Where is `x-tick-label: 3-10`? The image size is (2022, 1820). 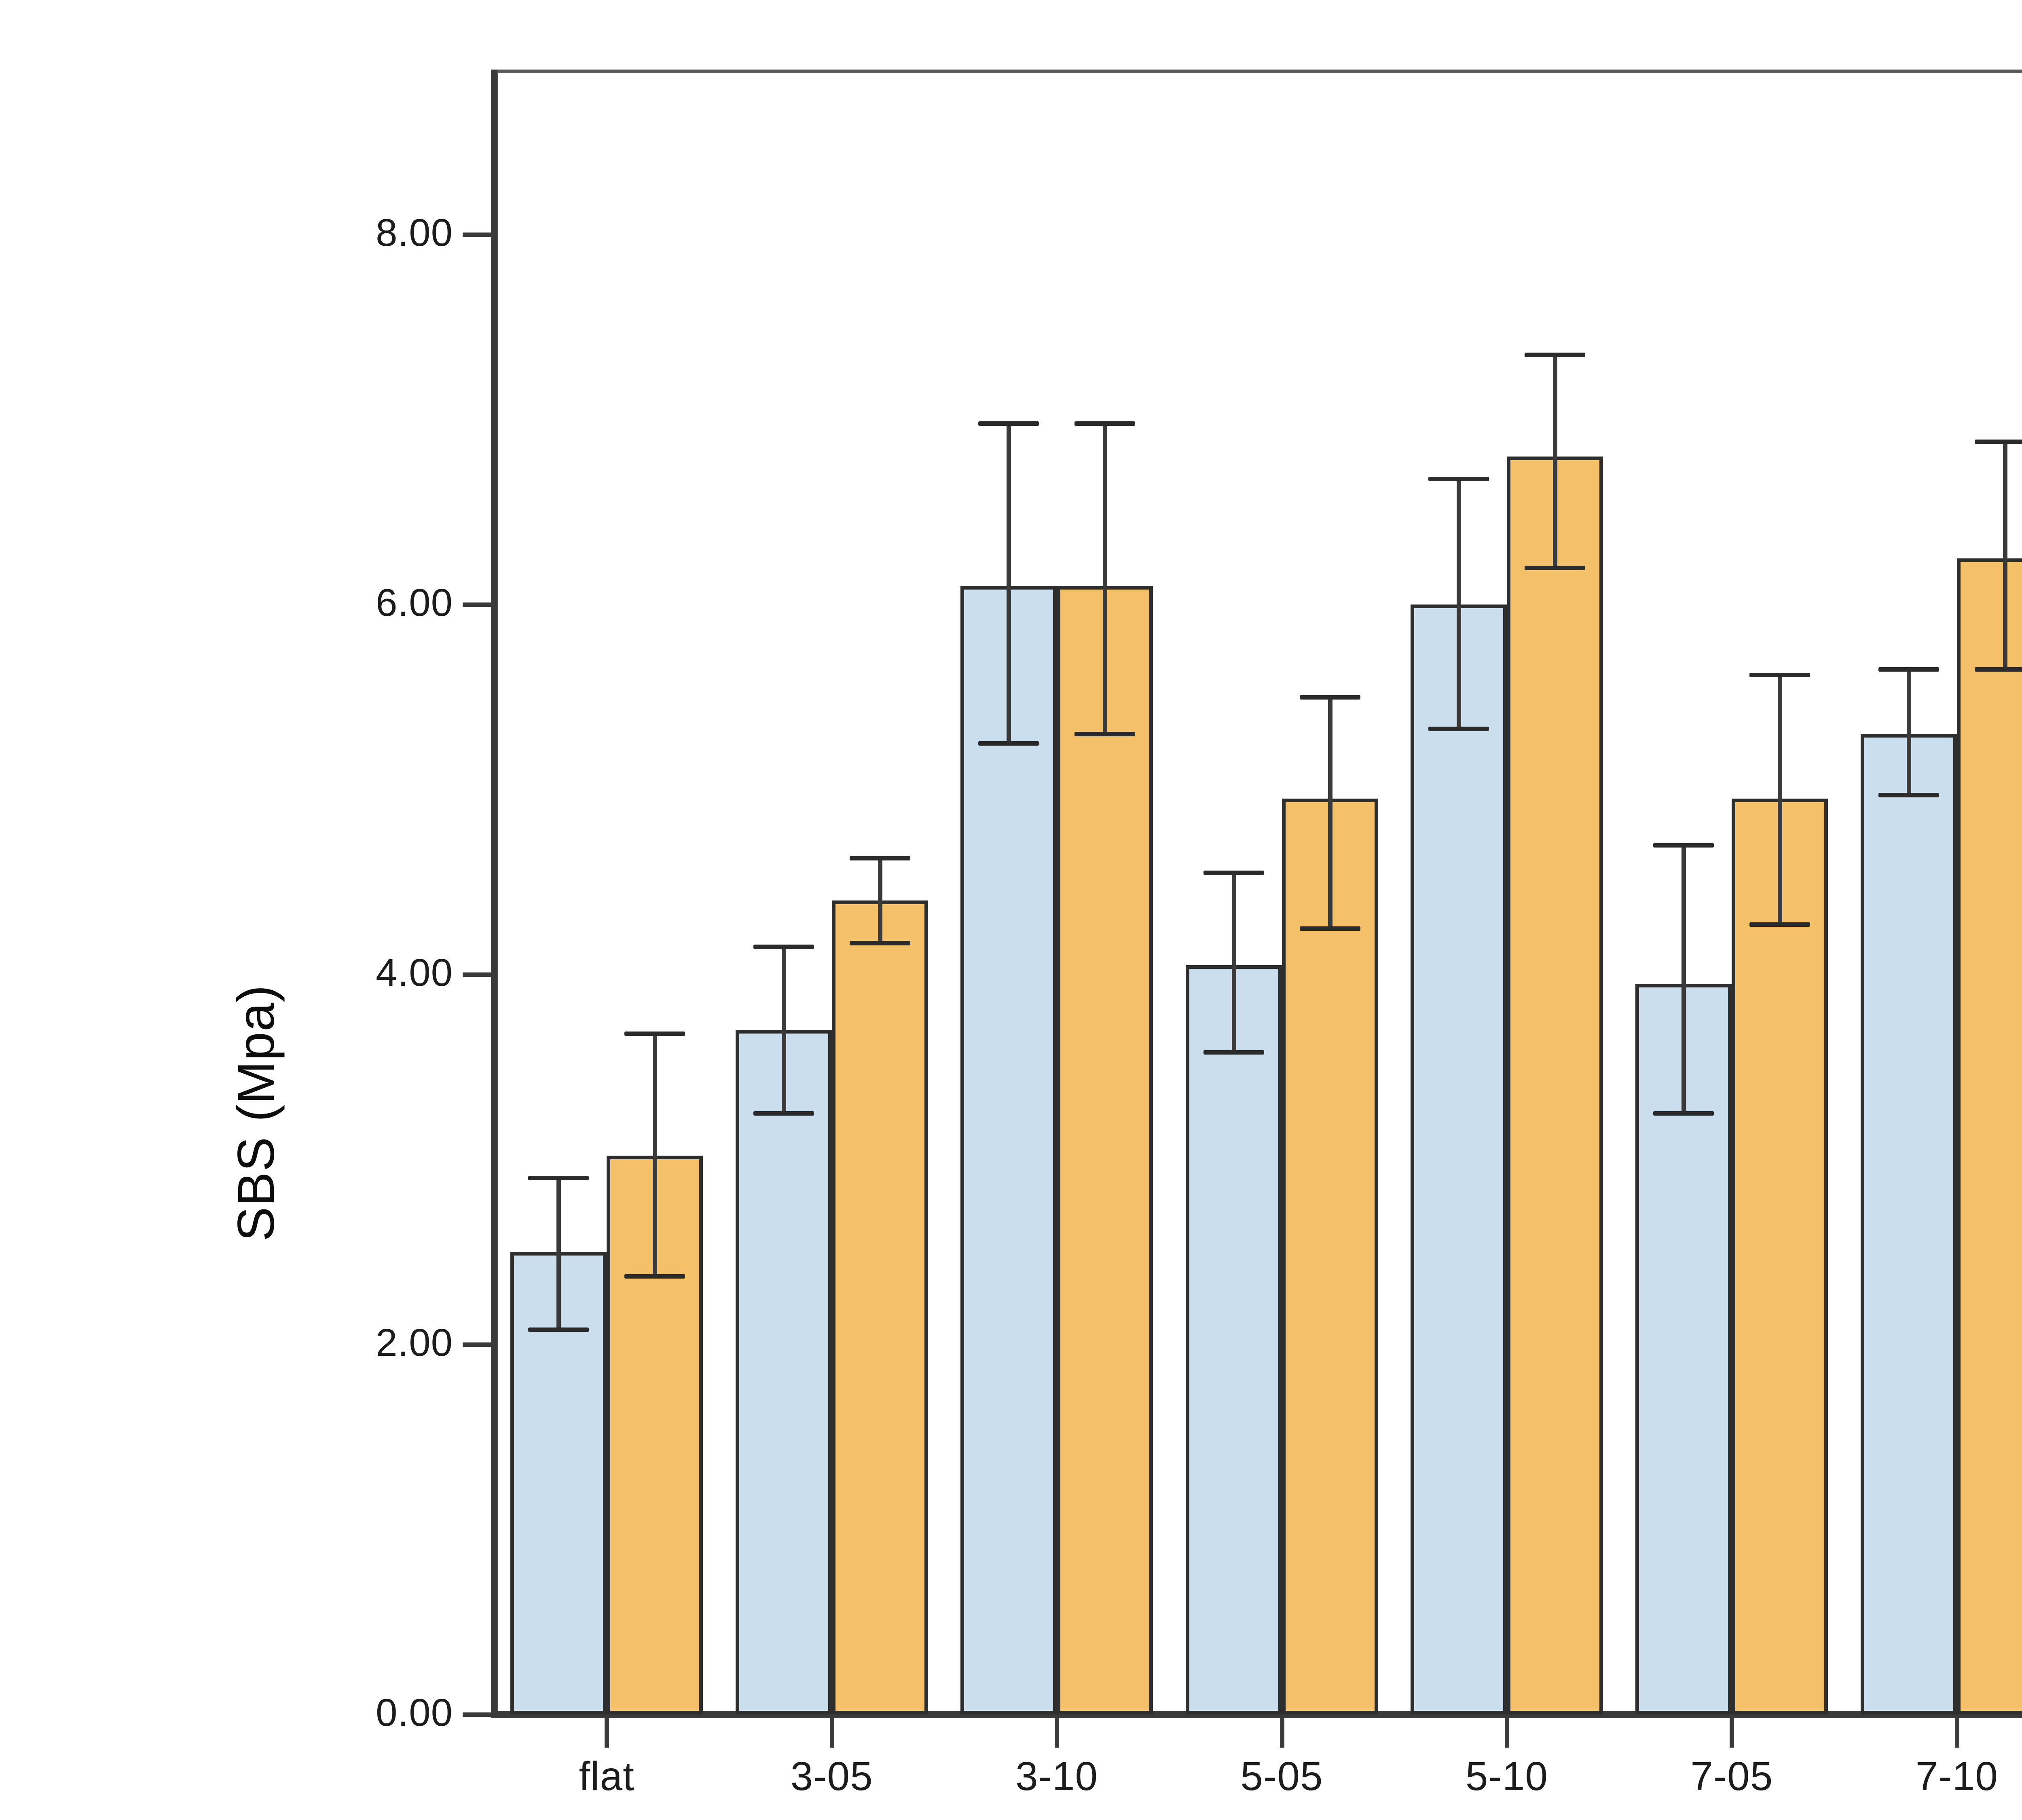
x-tick-label: 3-10 is located at coordinates (1056, 1776).